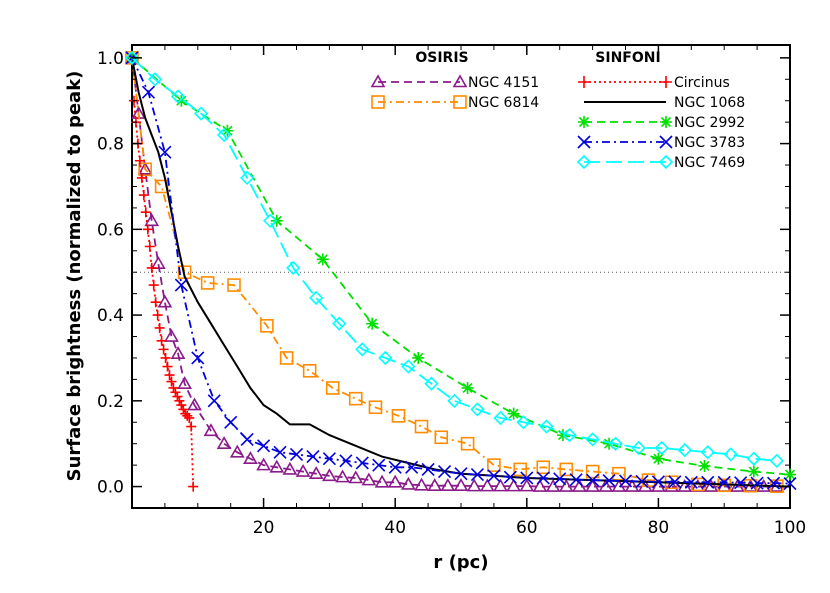 This screenshot has width=830, height=593. I want to click on x-tick-label: 80, so click(659, 528).